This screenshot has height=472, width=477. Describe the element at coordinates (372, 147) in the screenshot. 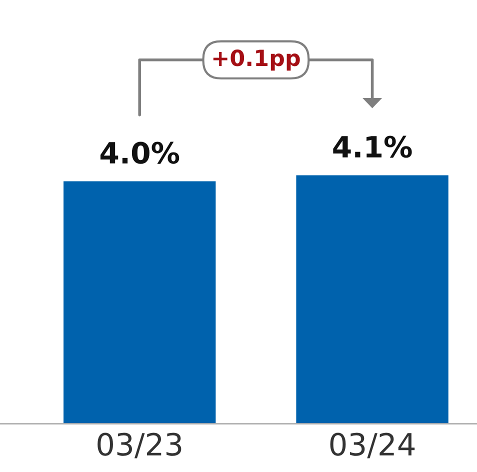

I see `data-label: 4.1%` at that location.